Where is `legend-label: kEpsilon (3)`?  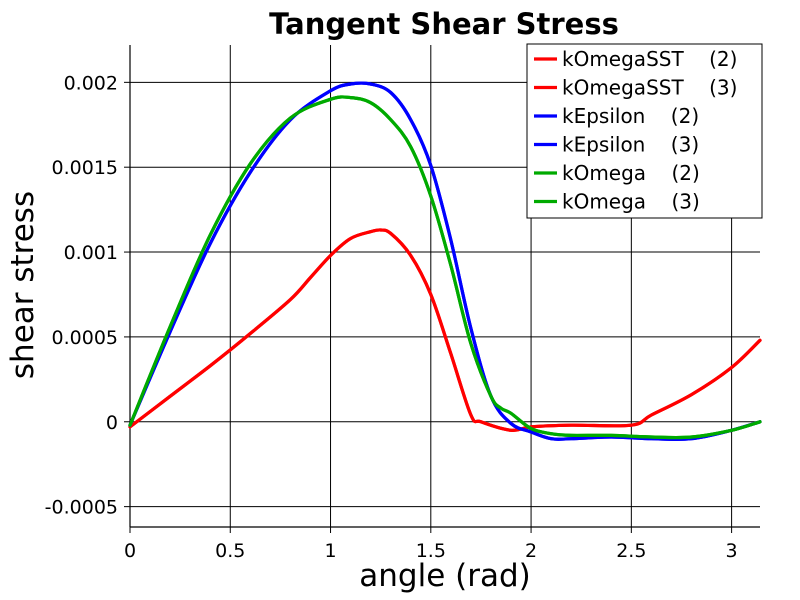
legend-label: kEpsilon (3) is located at coordinates (630, 145).